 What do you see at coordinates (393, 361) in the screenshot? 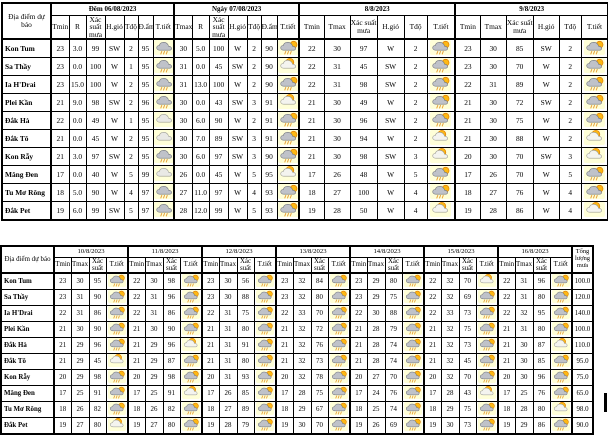
I see `data-cell: 74` at bounding box center [393, 361].